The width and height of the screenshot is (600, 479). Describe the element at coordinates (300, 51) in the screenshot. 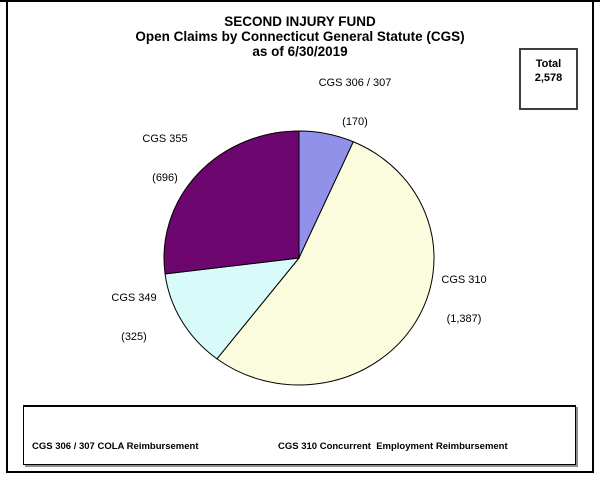

I see `chart-title-line-3: as of 6/30/2019` at that location.